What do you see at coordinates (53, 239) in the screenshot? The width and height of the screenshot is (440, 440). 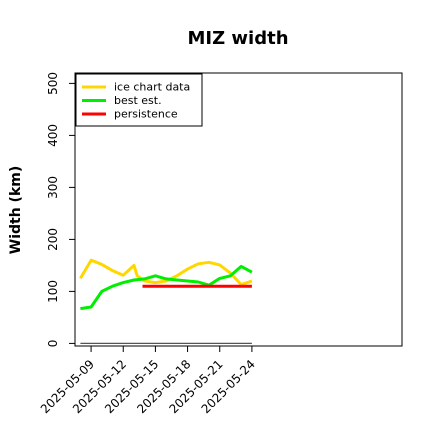 I see `y-tick-label-200: 200` at bounding box center [53, 239].